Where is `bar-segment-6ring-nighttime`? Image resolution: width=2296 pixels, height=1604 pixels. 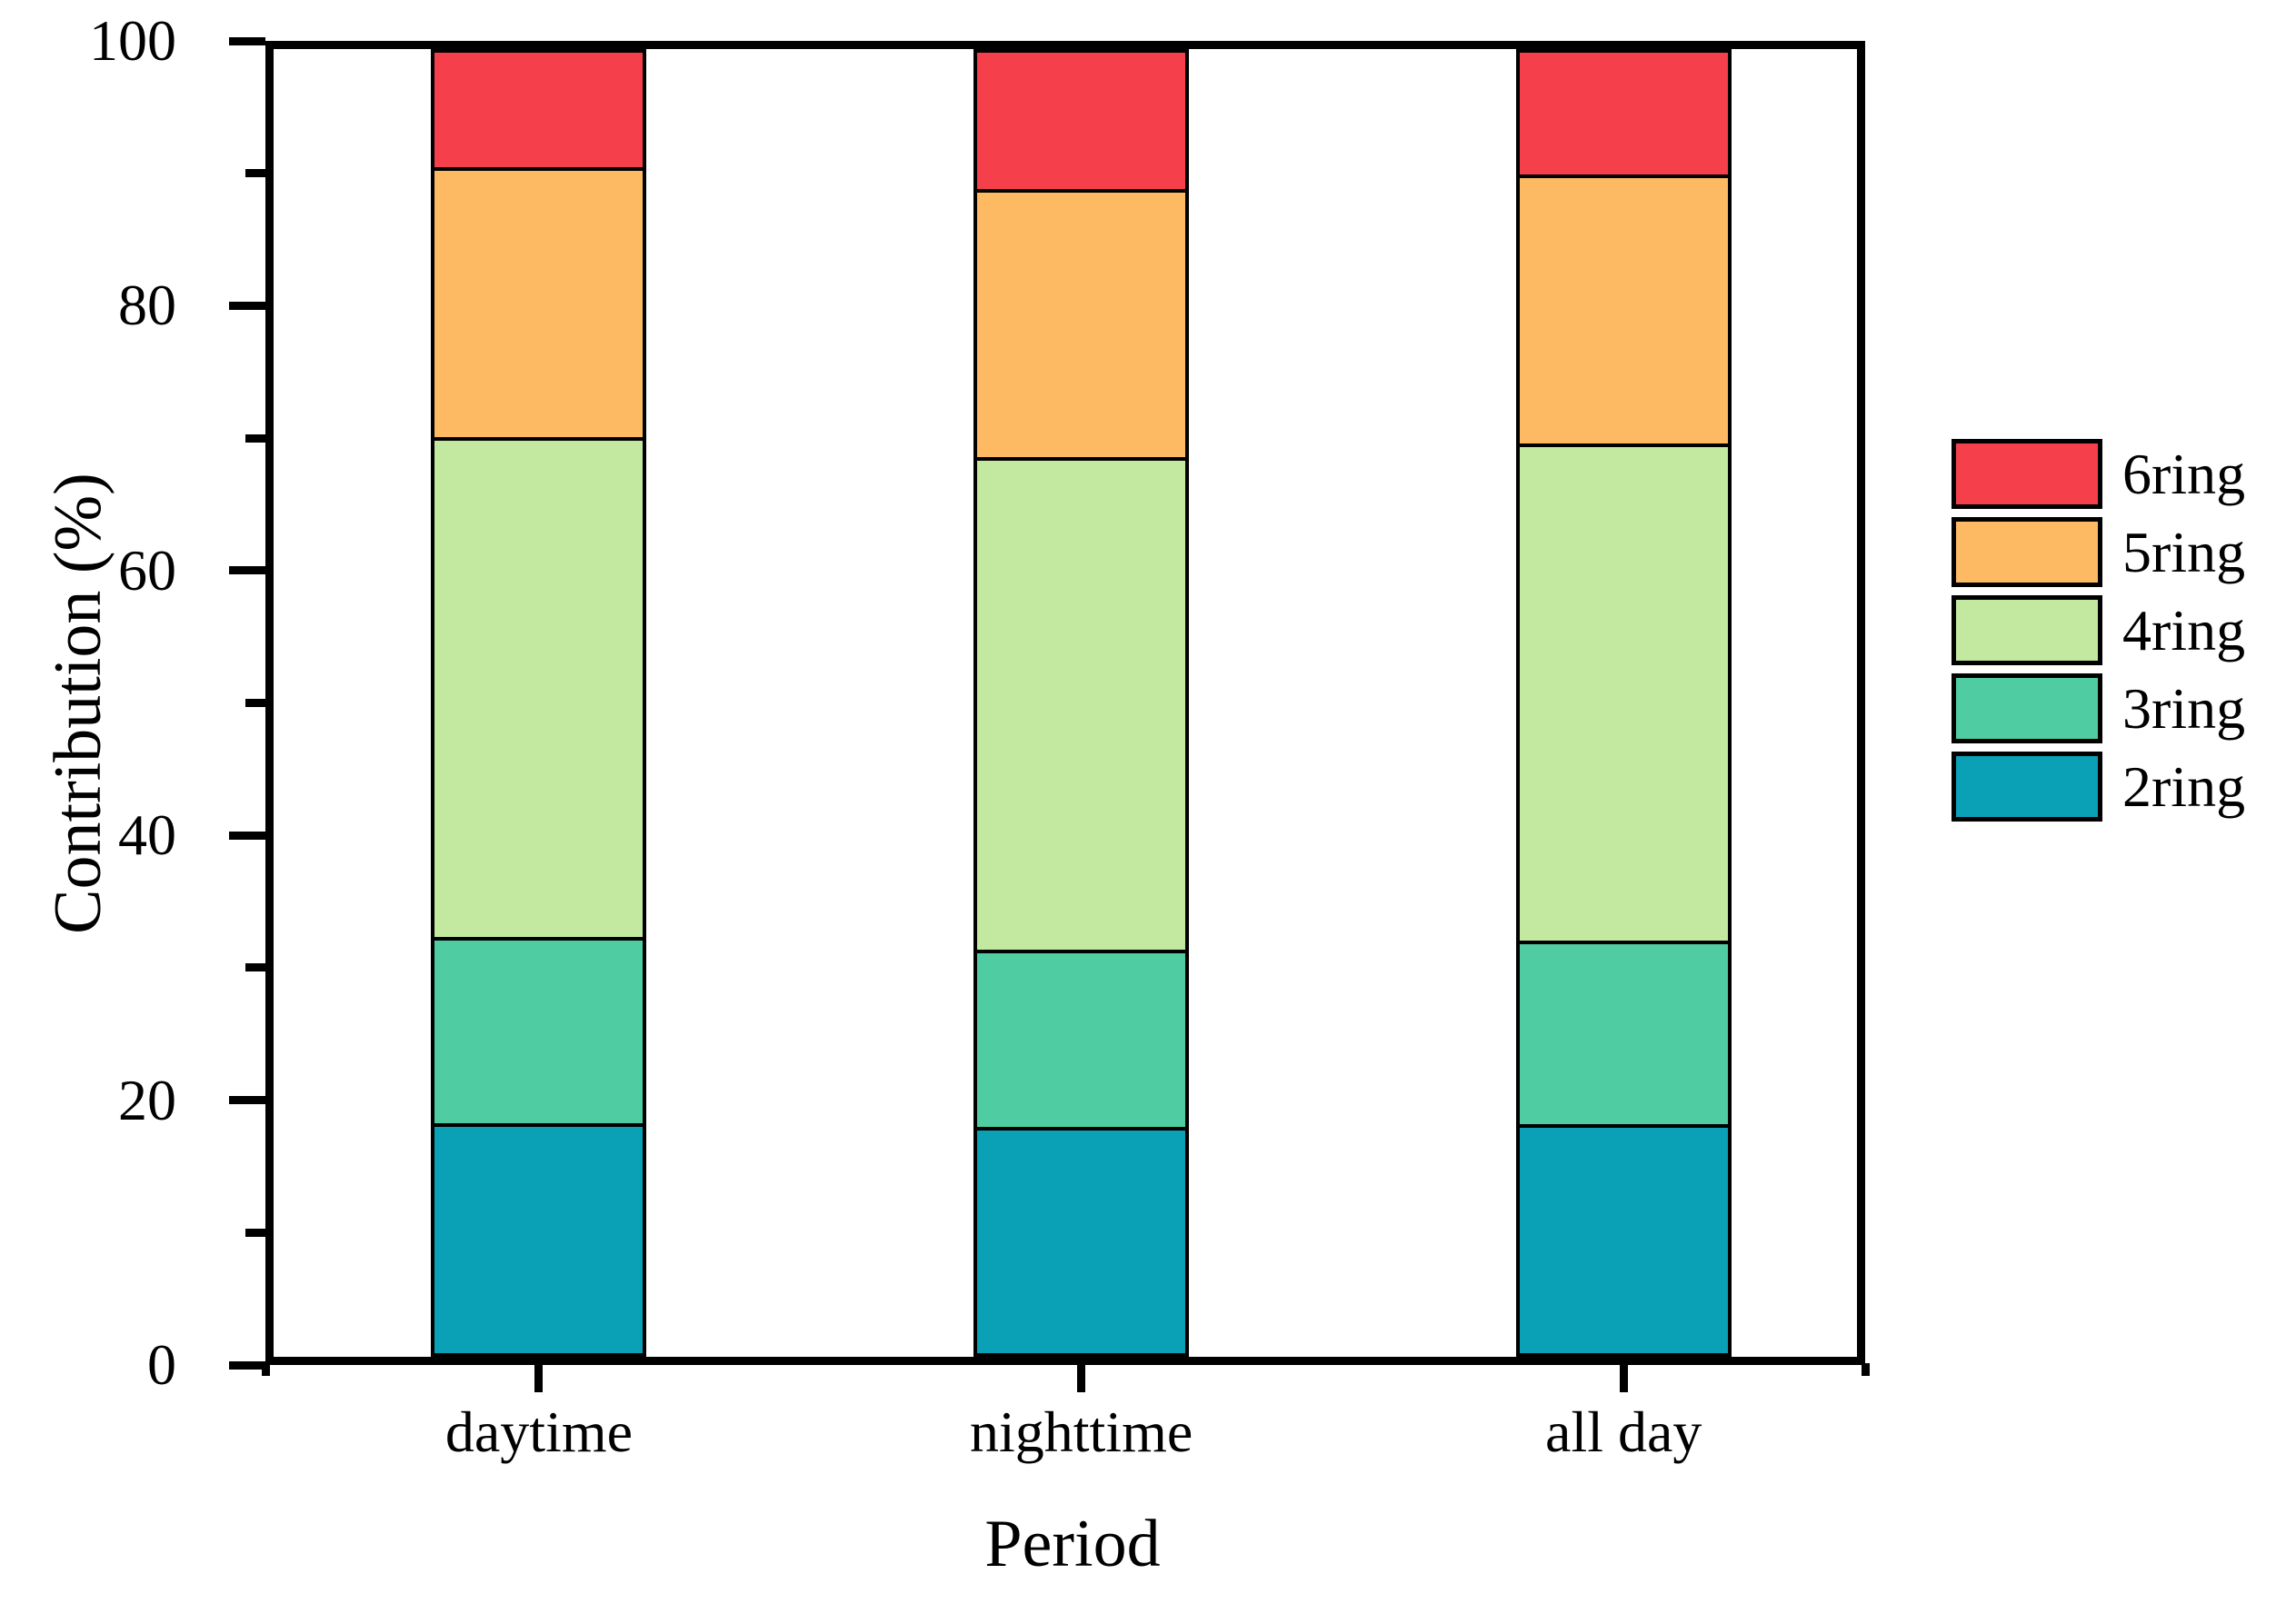
bar-segment-6ring-nighttime is located at coordinates (1081, 121).